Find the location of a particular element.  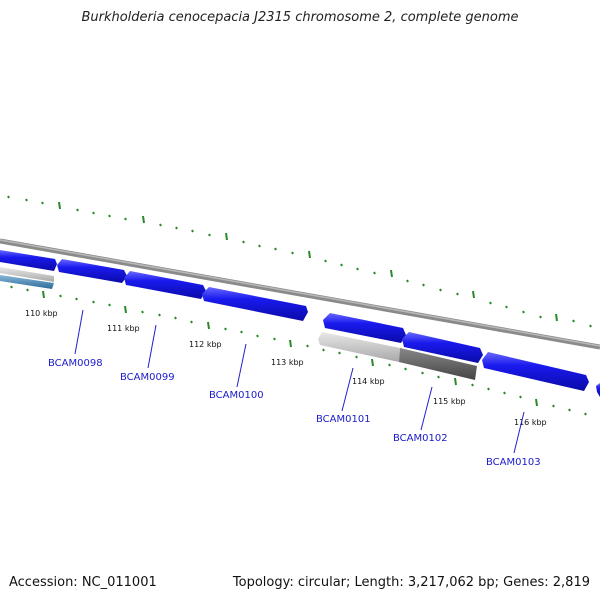

gene-label-bcam0098: BCAM0098 is located at coordinates (75, 363).